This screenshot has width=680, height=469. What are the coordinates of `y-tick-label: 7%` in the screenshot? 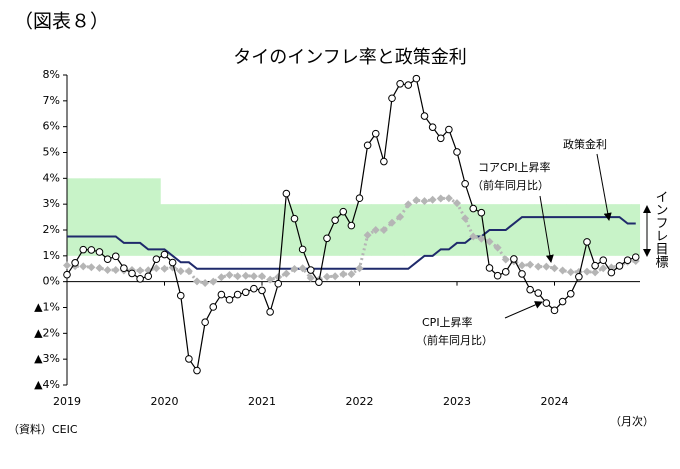 It's located at (51, 100).